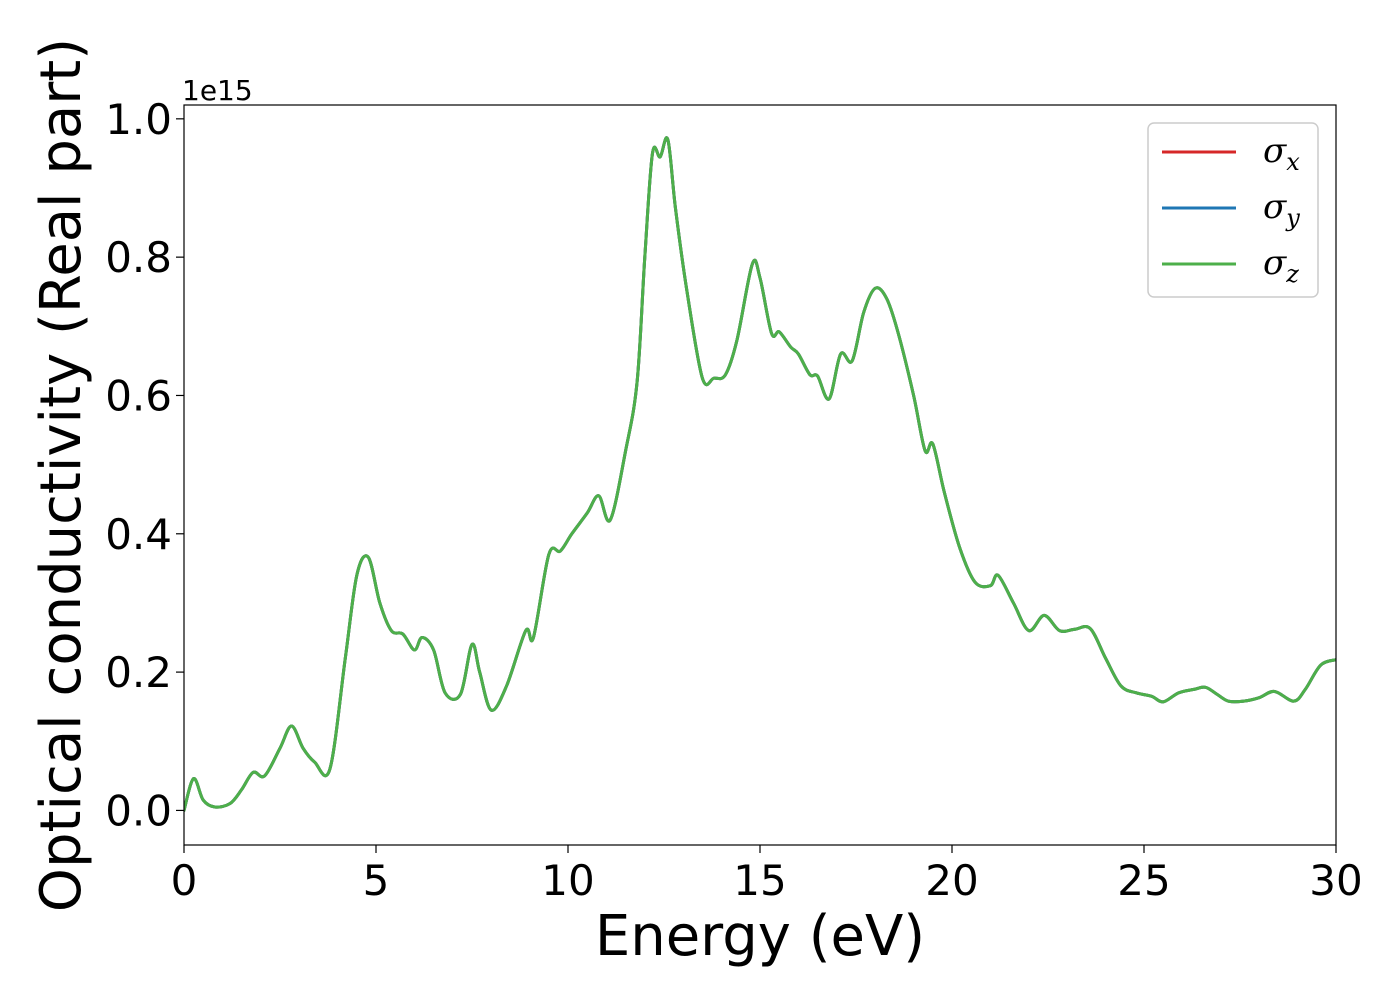 This screenshot has width=1400, height=1000. What do you see at coordinates (567, 880) in the screenshot?
I see `x-tick-label: 10` at bounding box center [567, 880].